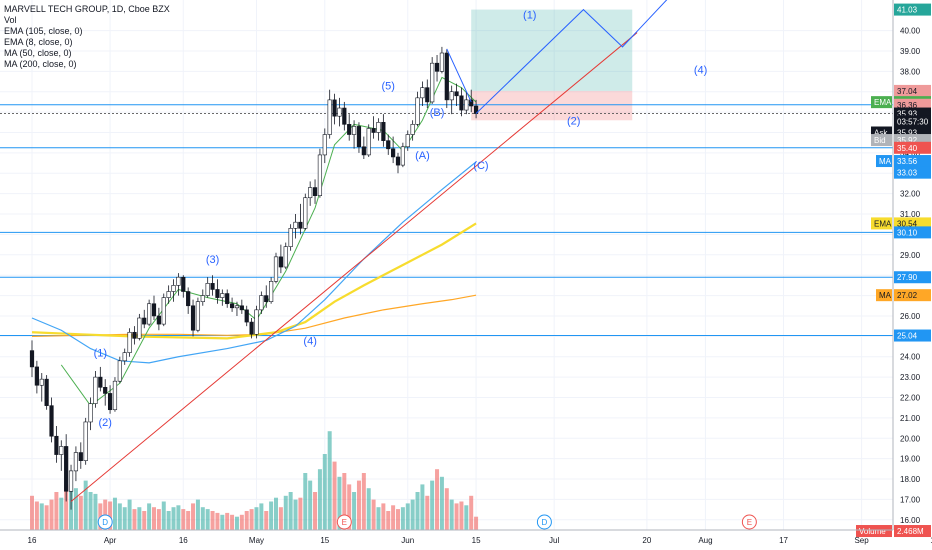 Image resolution: width=932 pixels, height=550 pixels. What do you see at coordinates (104, 423) in the screenshot?
I see `wave-label: (2)` at bounding box center [104, 423].